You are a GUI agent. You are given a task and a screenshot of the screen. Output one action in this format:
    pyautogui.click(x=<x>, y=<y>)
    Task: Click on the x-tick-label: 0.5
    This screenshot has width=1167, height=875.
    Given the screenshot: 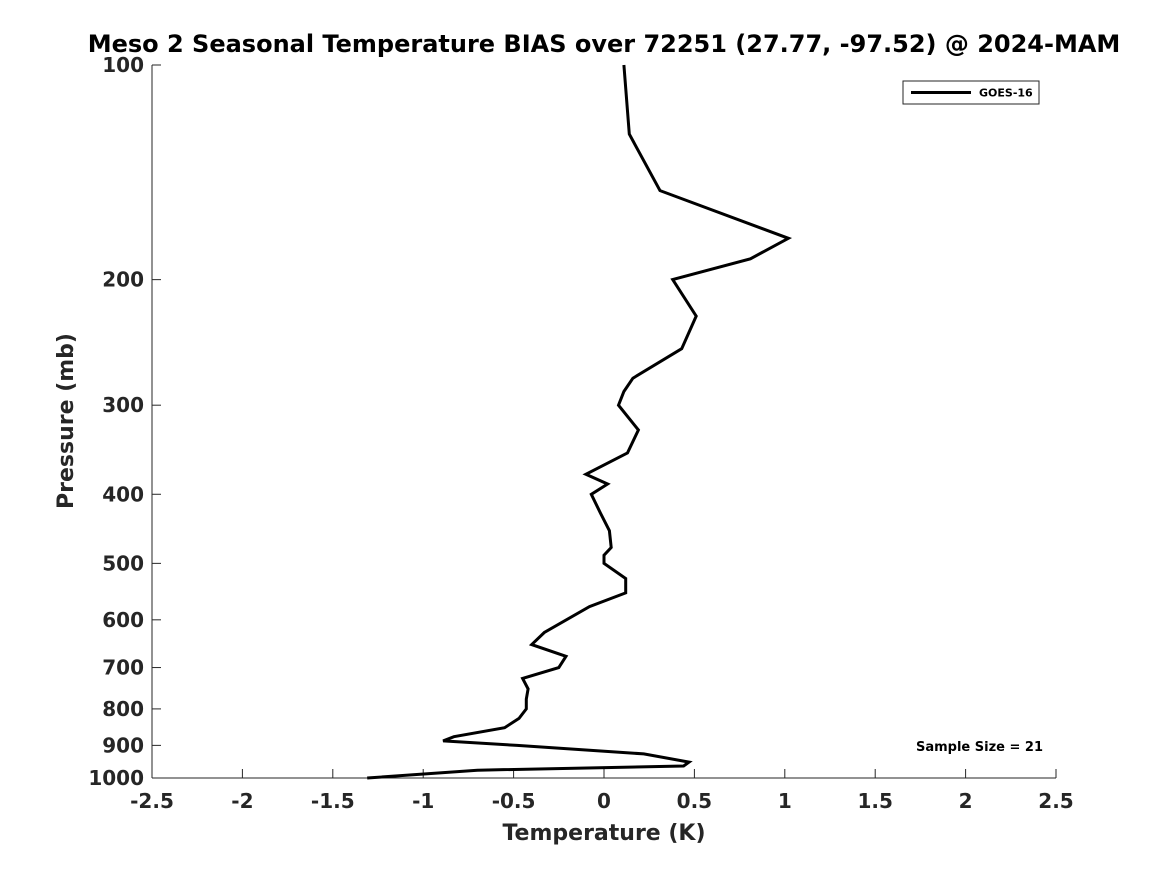 What is the action you would take?
    pyautogui.click(x=694, y=801)
    